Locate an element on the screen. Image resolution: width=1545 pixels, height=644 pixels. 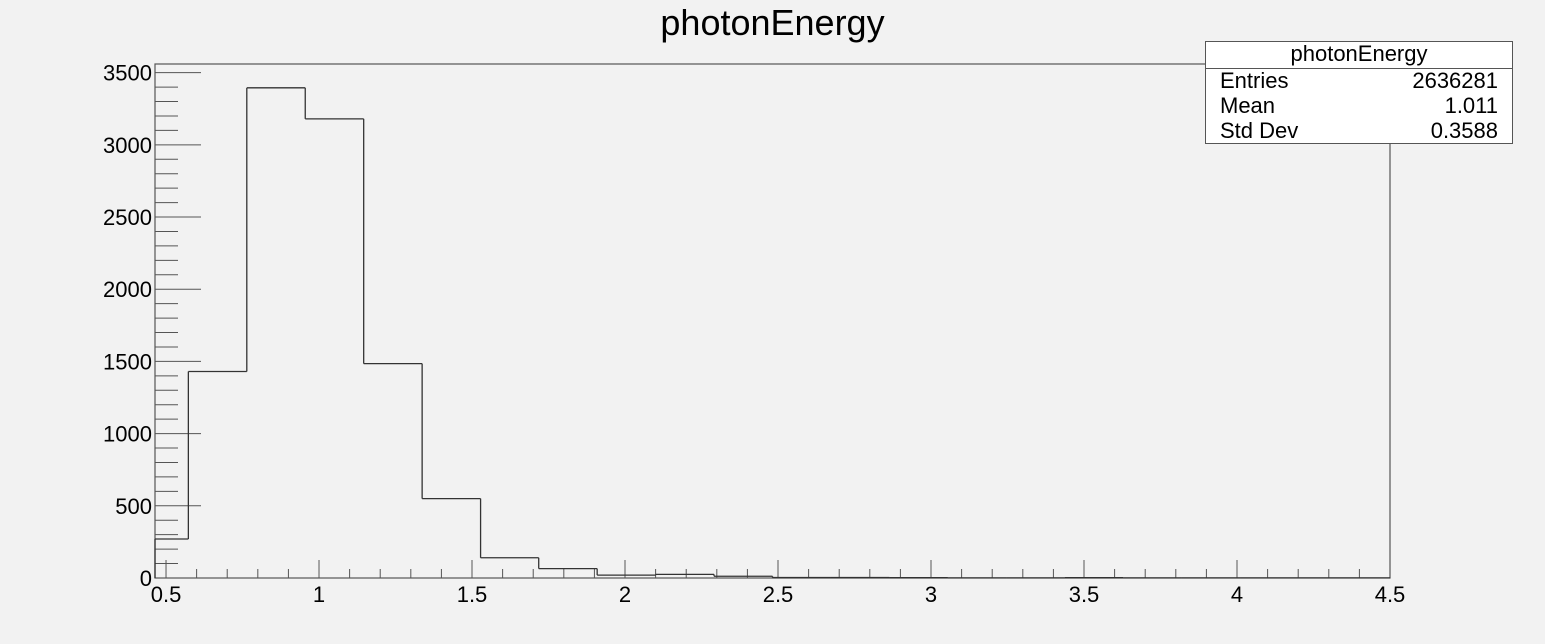
stats-value: 1.011 is located at coordinates (1471, 105).